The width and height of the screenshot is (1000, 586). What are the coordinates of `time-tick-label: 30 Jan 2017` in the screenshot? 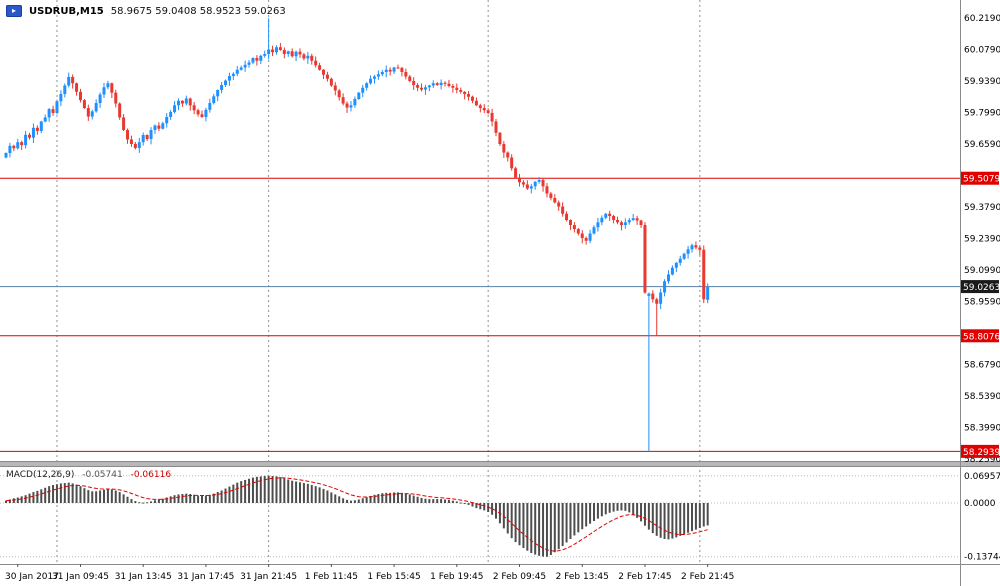 It's located at (32, 577).